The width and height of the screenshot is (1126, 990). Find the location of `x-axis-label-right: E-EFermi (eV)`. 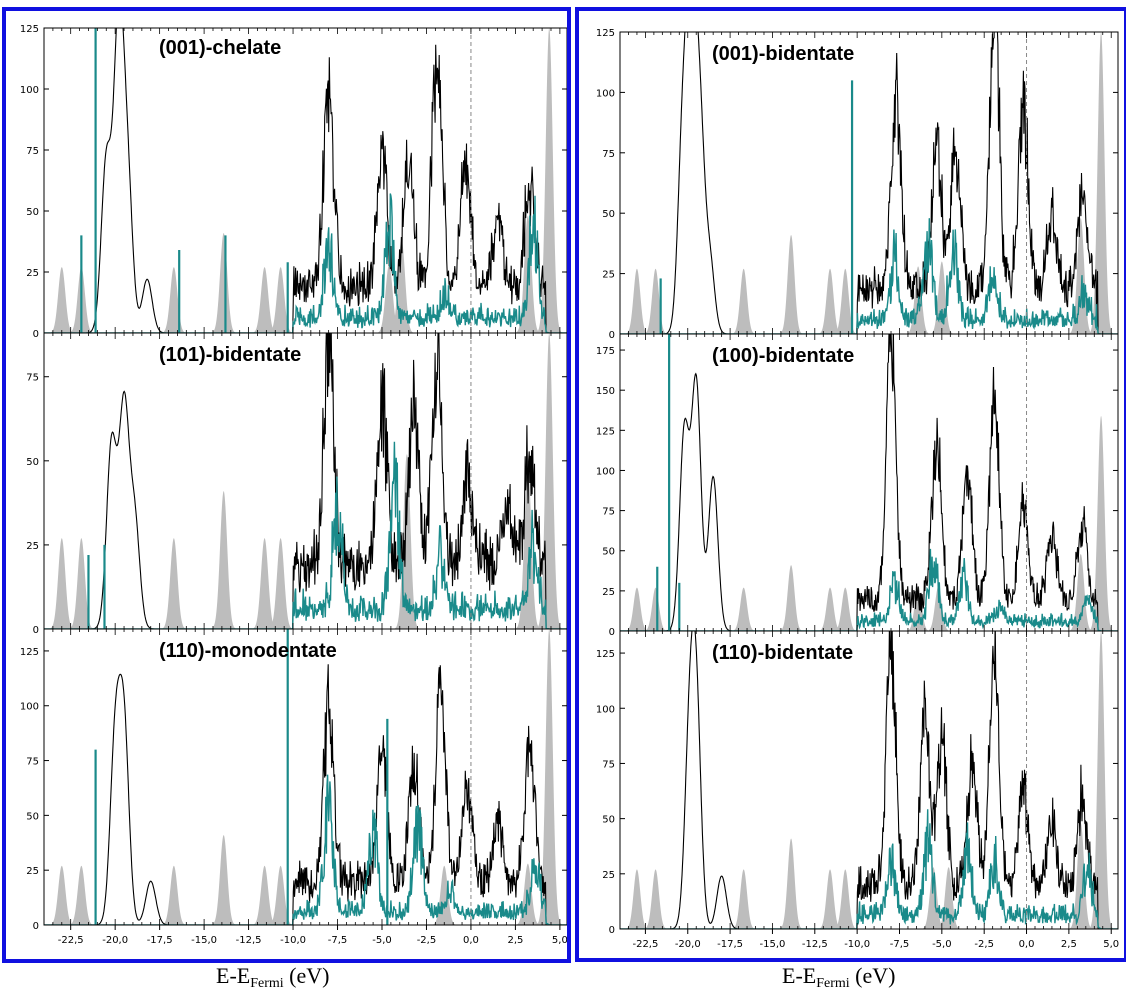

x-axis-label-right: E-EFermi (eV) is located at coordinates (838, 976).